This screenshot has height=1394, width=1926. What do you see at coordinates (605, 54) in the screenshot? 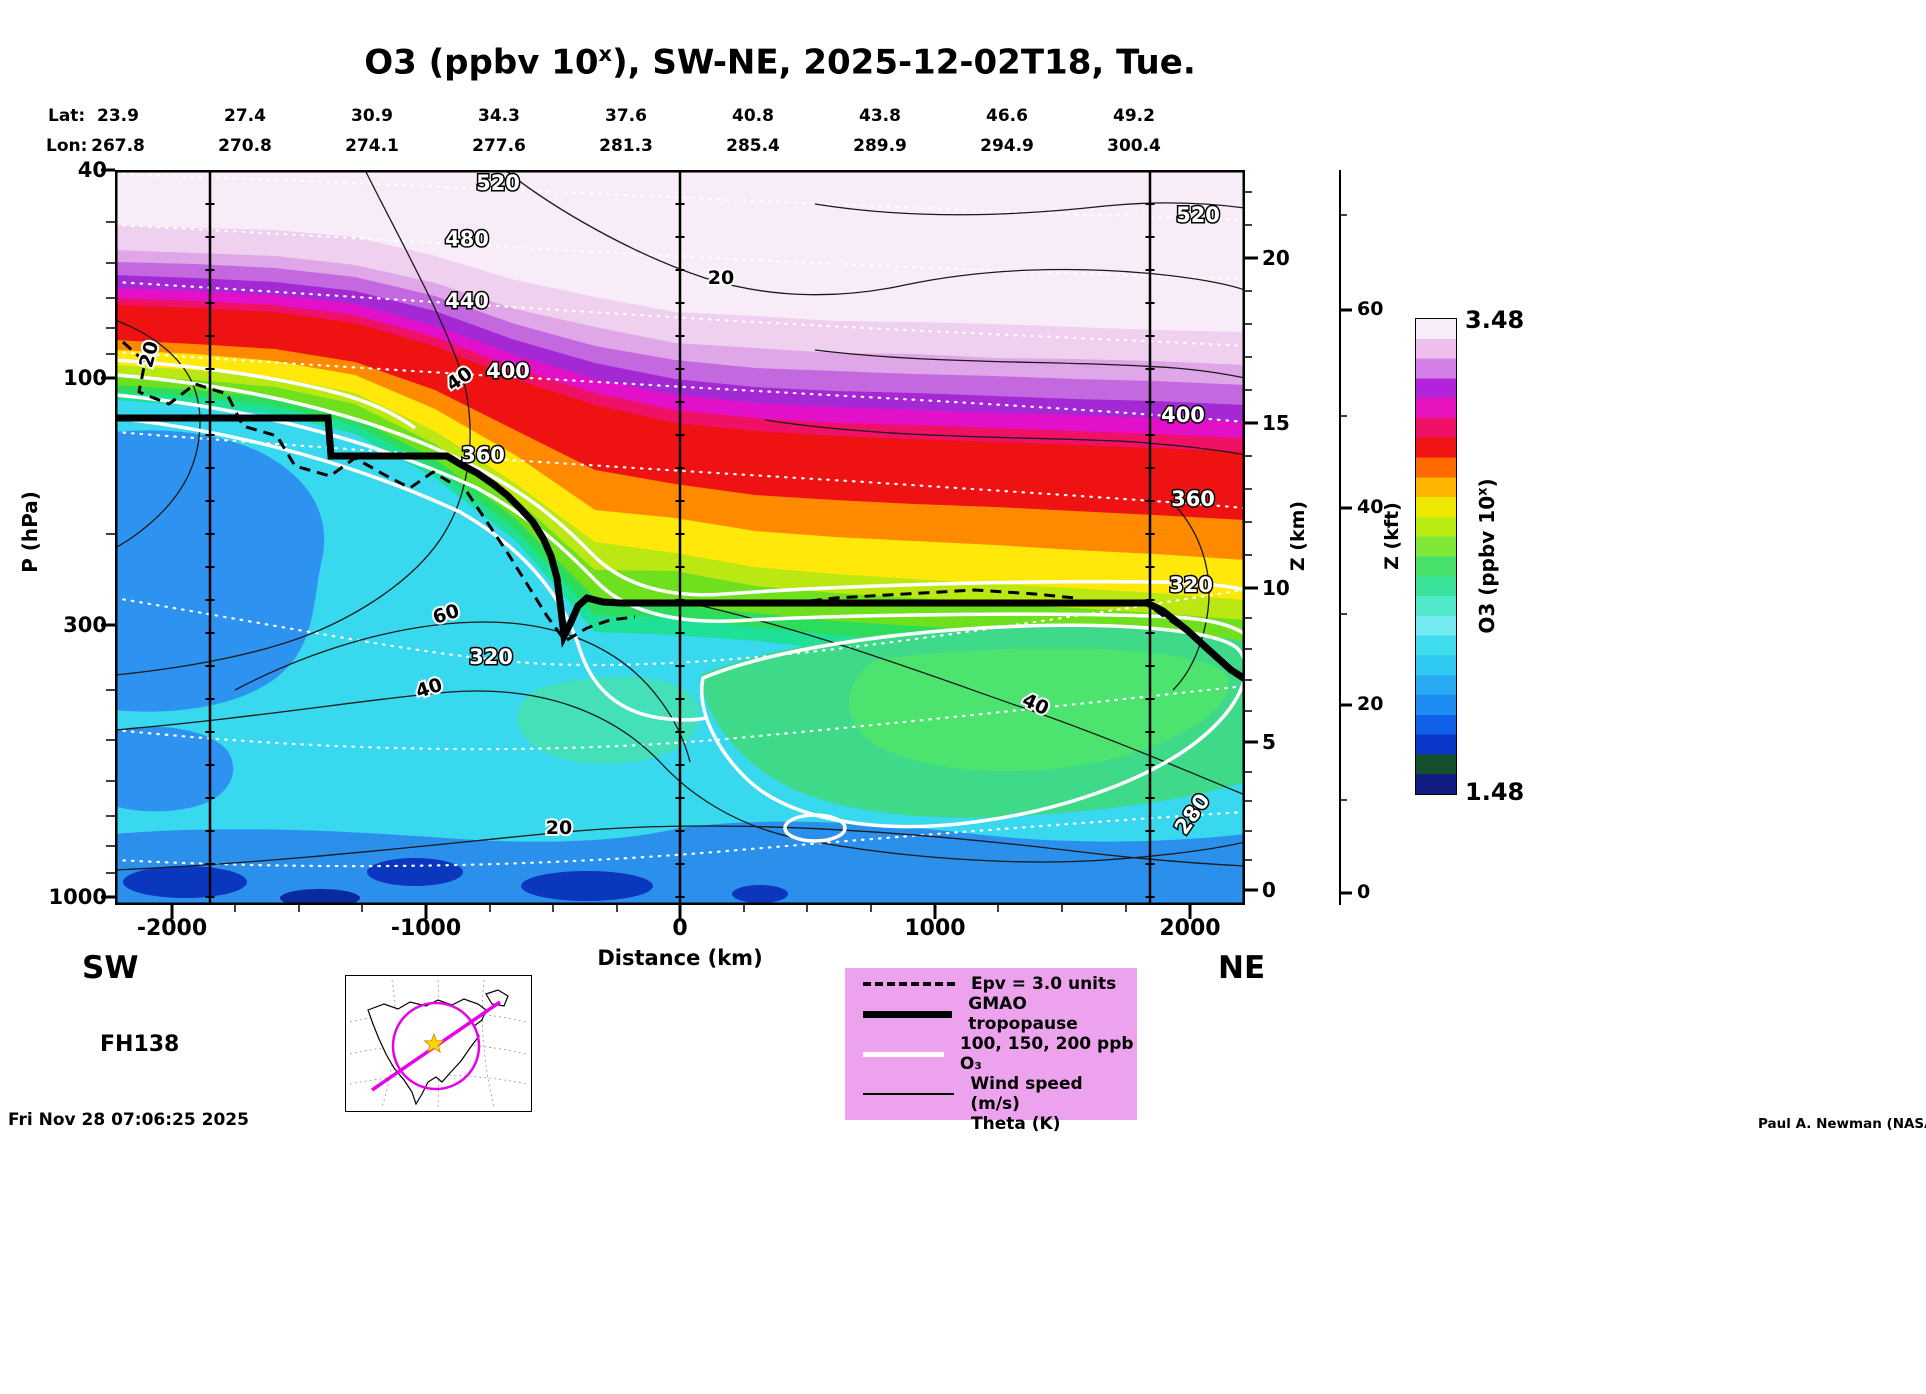
I see `title-superscript: x` at bounding box center [605, 54].